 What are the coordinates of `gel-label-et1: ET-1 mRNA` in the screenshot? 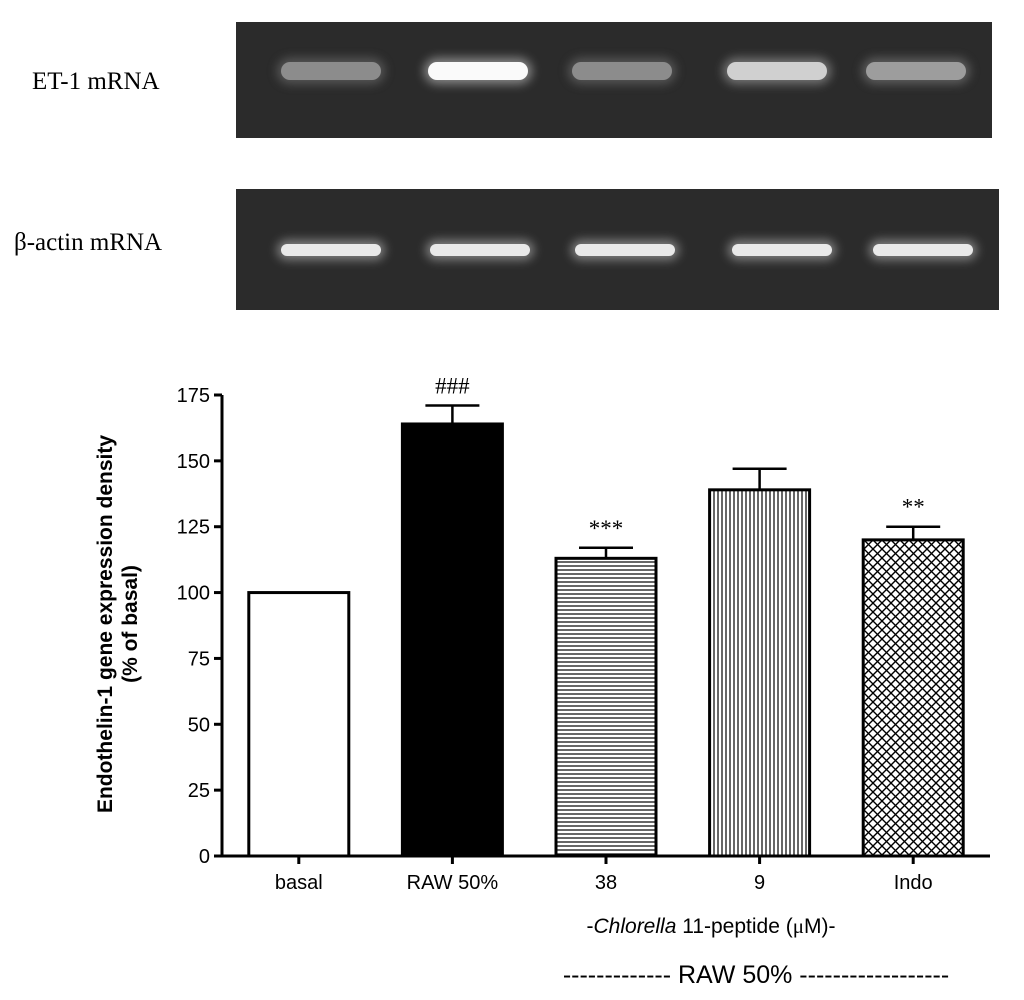 It's located at (96, 81).